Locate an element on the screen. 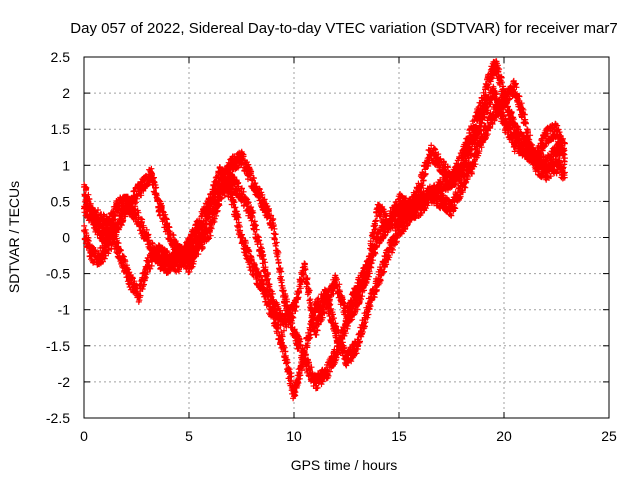 The width and height of the screenshot is (640, 480). x-tick-label: 20 is located at coordinates (504, 436).